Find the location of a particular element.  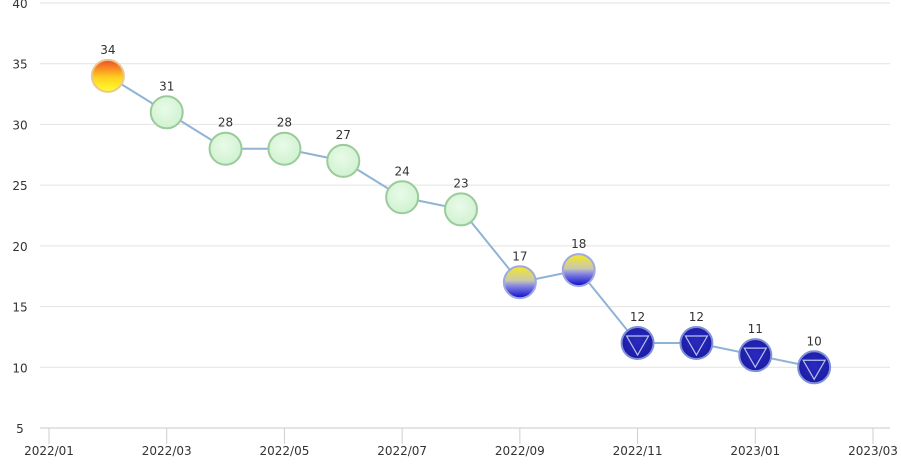

data-label: 11 is located at coordinates (755, 329).